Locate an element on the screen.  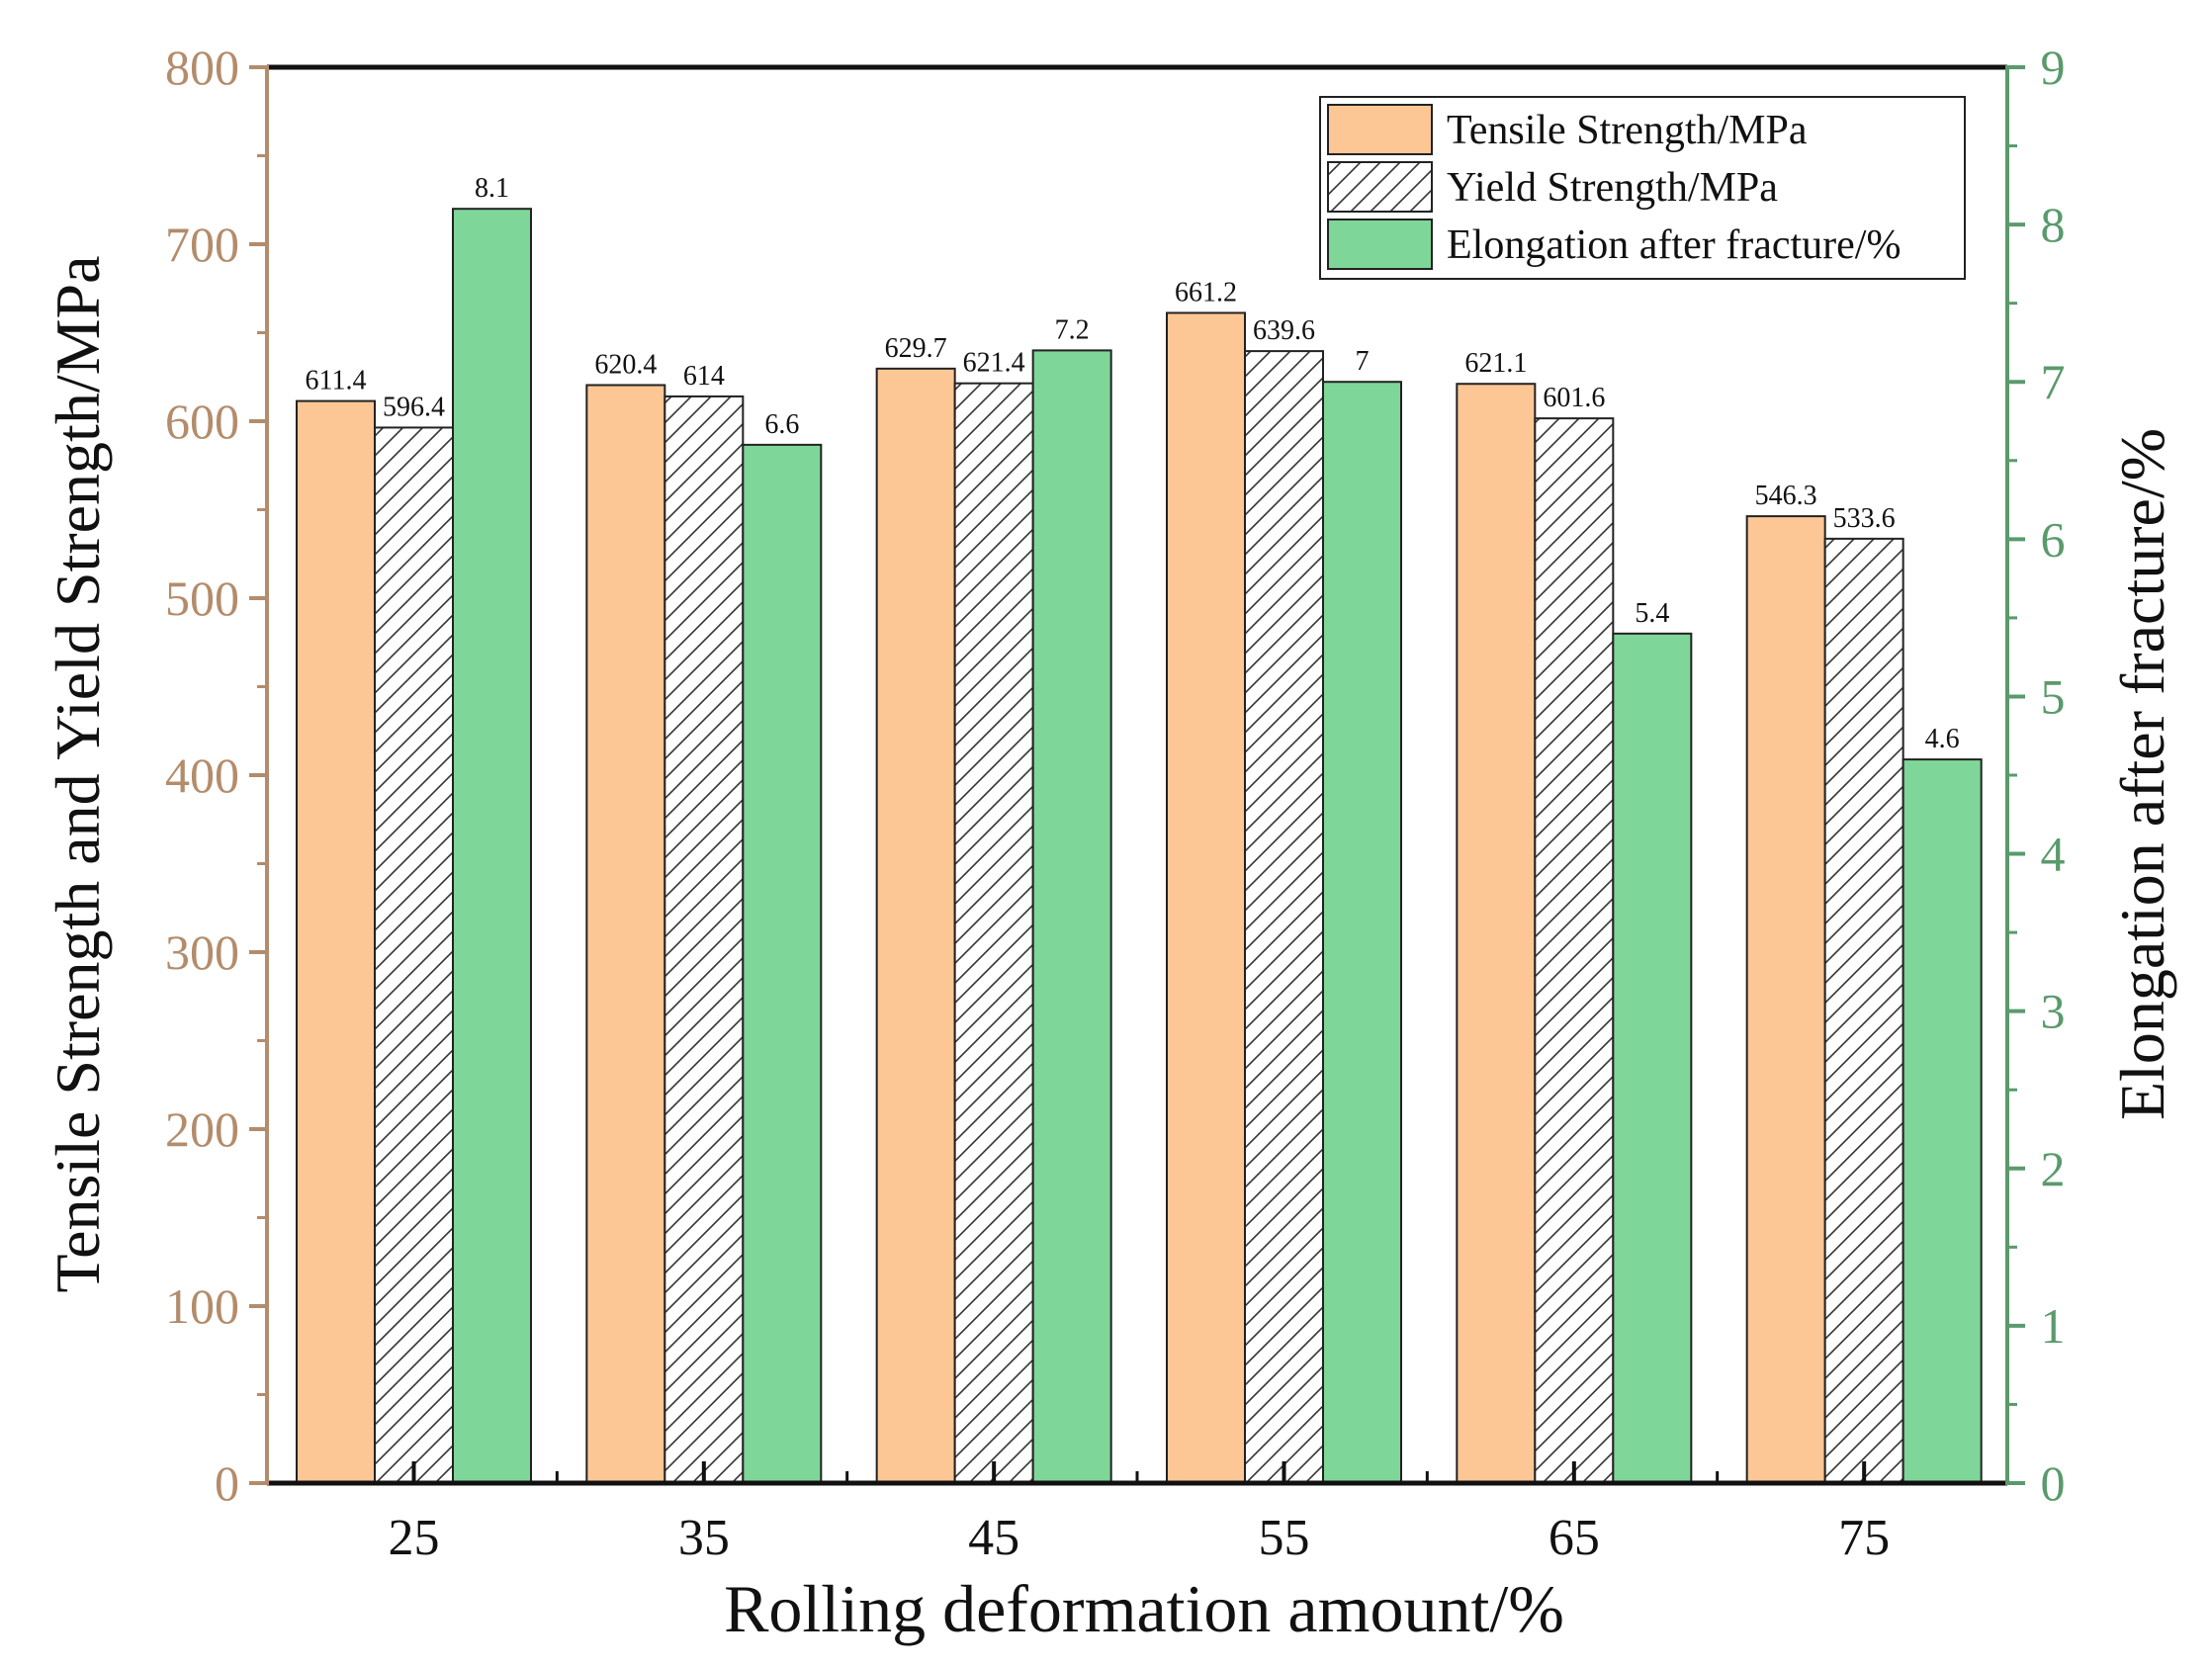
right-tick-label: 6 is located at coordinates (2054, 539).